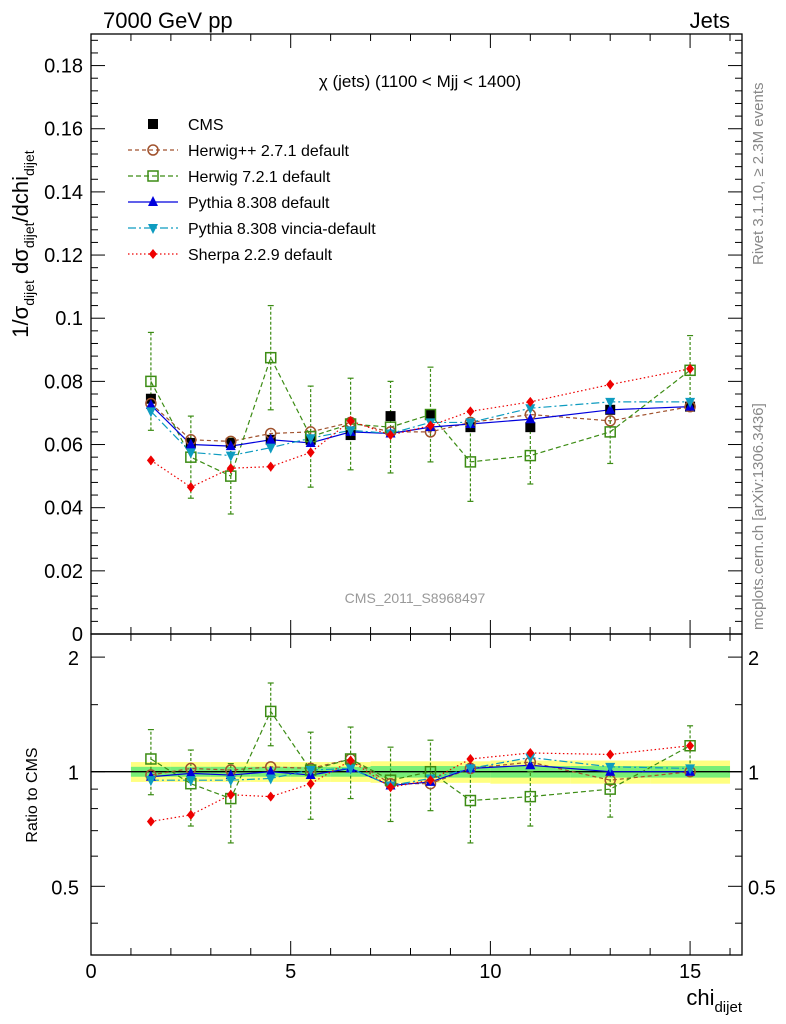 The image size is (786, 1024). I want to click on ratio-axis-label: Ratio to CMS, so click(32, 794).